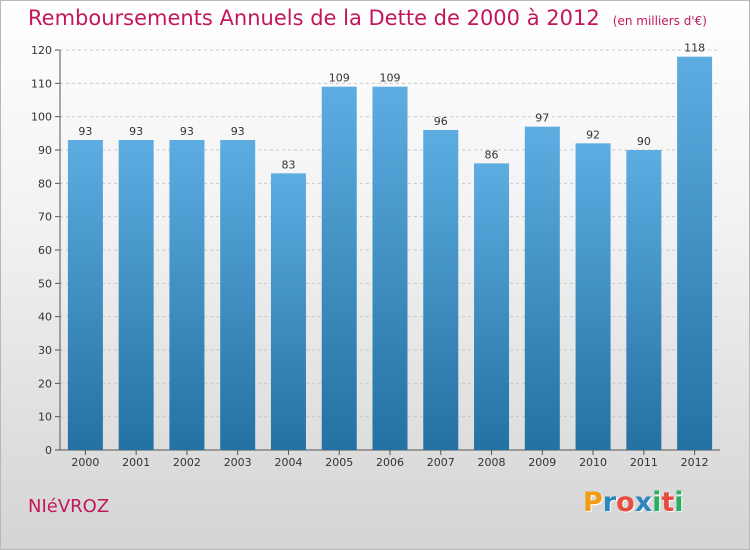 Image resolution: width=750 pixels, height=550 pixels. I want to click on y-tick-label: 110, so click(41, 83).